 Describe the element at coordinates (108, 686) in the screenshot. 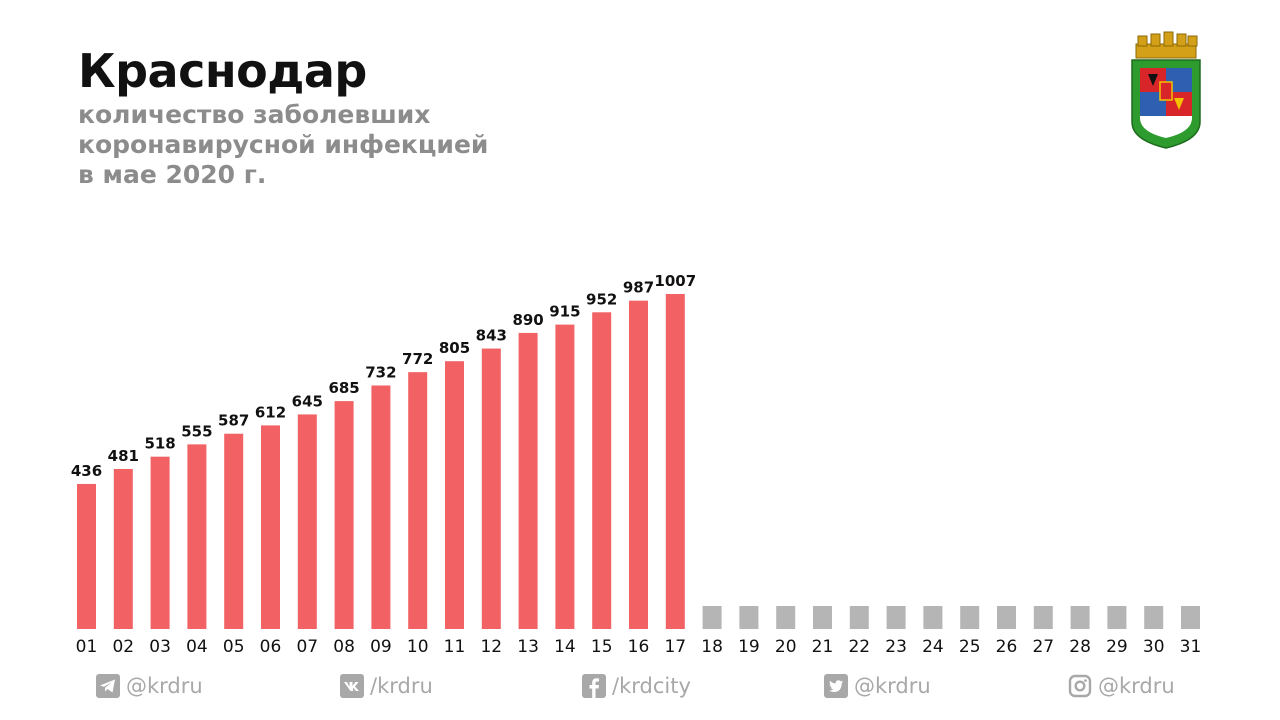

I see `telegram-icon` at that location.